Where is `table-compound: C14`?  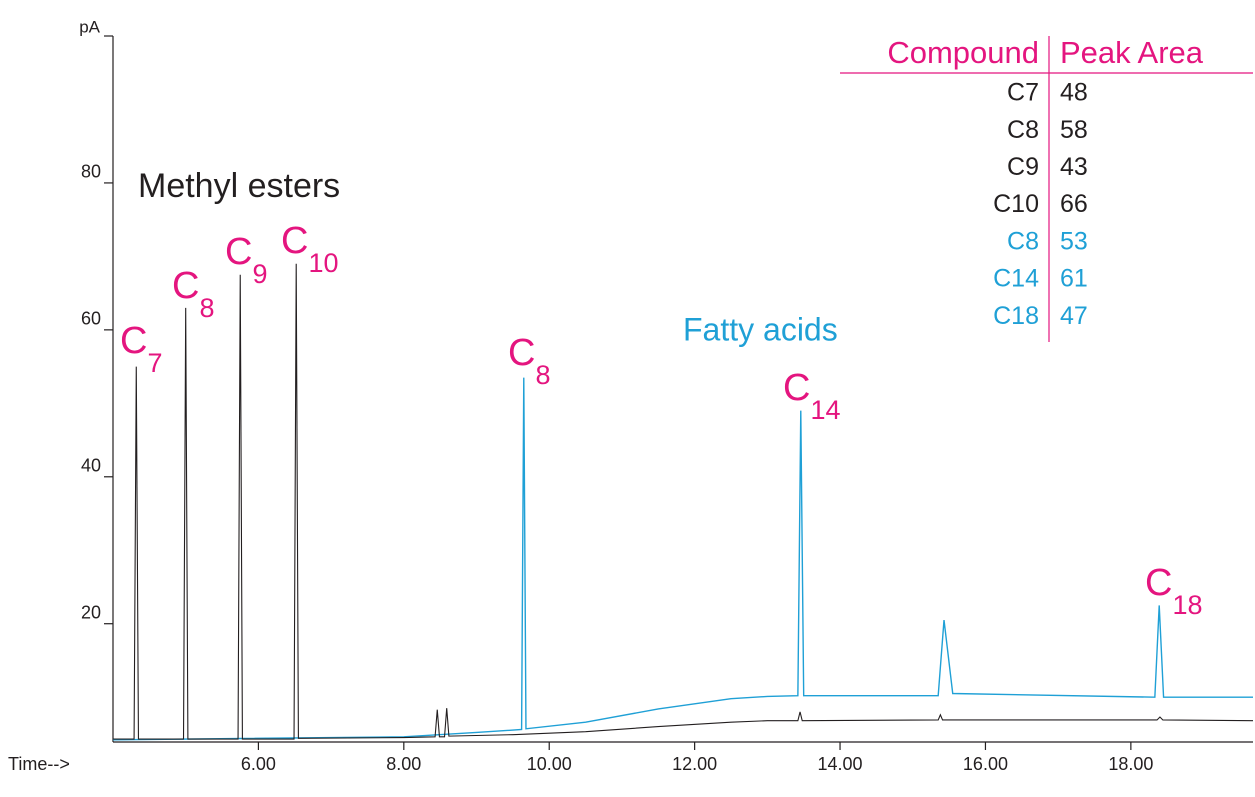
table-compound: C14 is located at coordinates (1016, 279).